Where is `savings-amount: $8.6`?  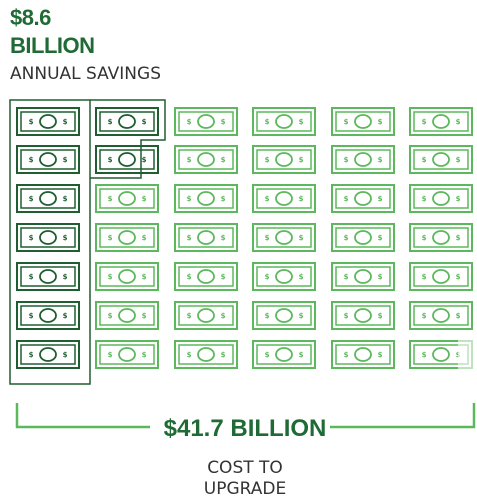
savings-amount: $8.6 is located at coordinates (30, 17).